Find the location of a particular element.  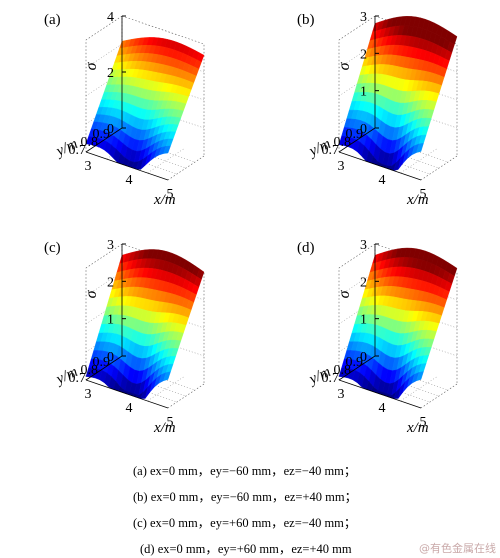

caption-d: (d) ex=0 mm，ey=+60 mm，ez=+40 mm is located at coordinates (246, 549).